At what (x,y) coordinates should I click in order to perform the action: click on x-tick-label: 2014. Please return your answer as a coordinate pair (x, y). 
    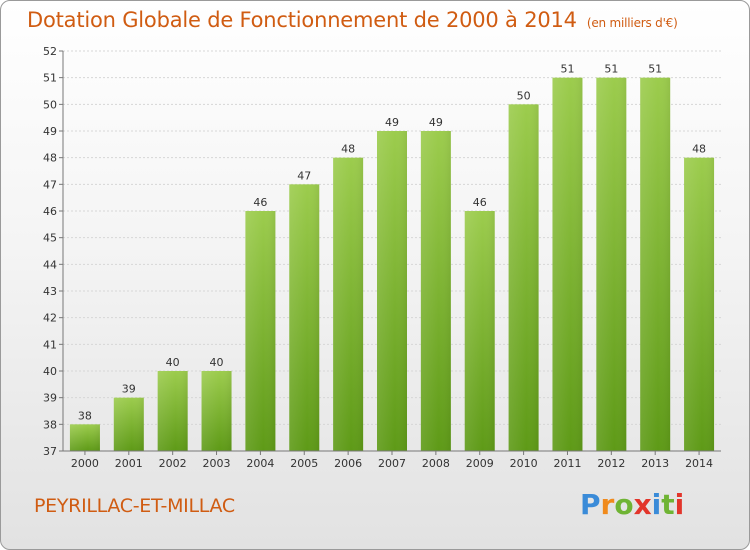
    Looking at the image, I should click on (699, 463).